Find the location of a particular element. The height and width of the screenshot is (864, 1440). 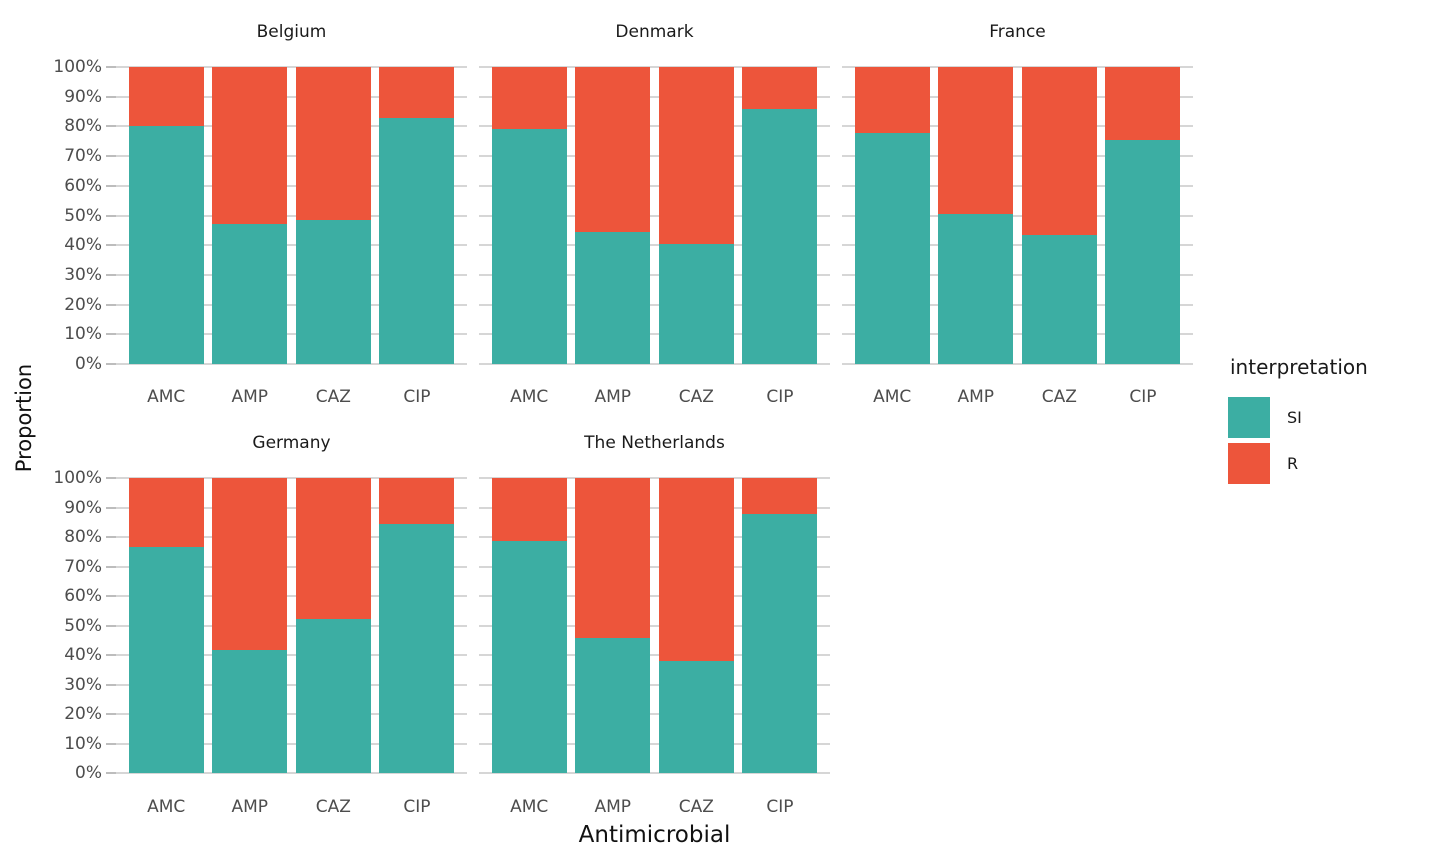

facet-title: France is located at coordinates (1017, 32).